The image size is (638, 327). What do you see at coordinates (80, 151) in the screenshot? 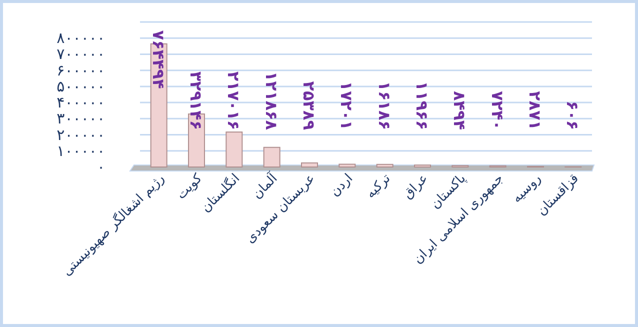
I see `y-tick-label: ۱۰۰۰۰۰` at bounding box center [80, 151].